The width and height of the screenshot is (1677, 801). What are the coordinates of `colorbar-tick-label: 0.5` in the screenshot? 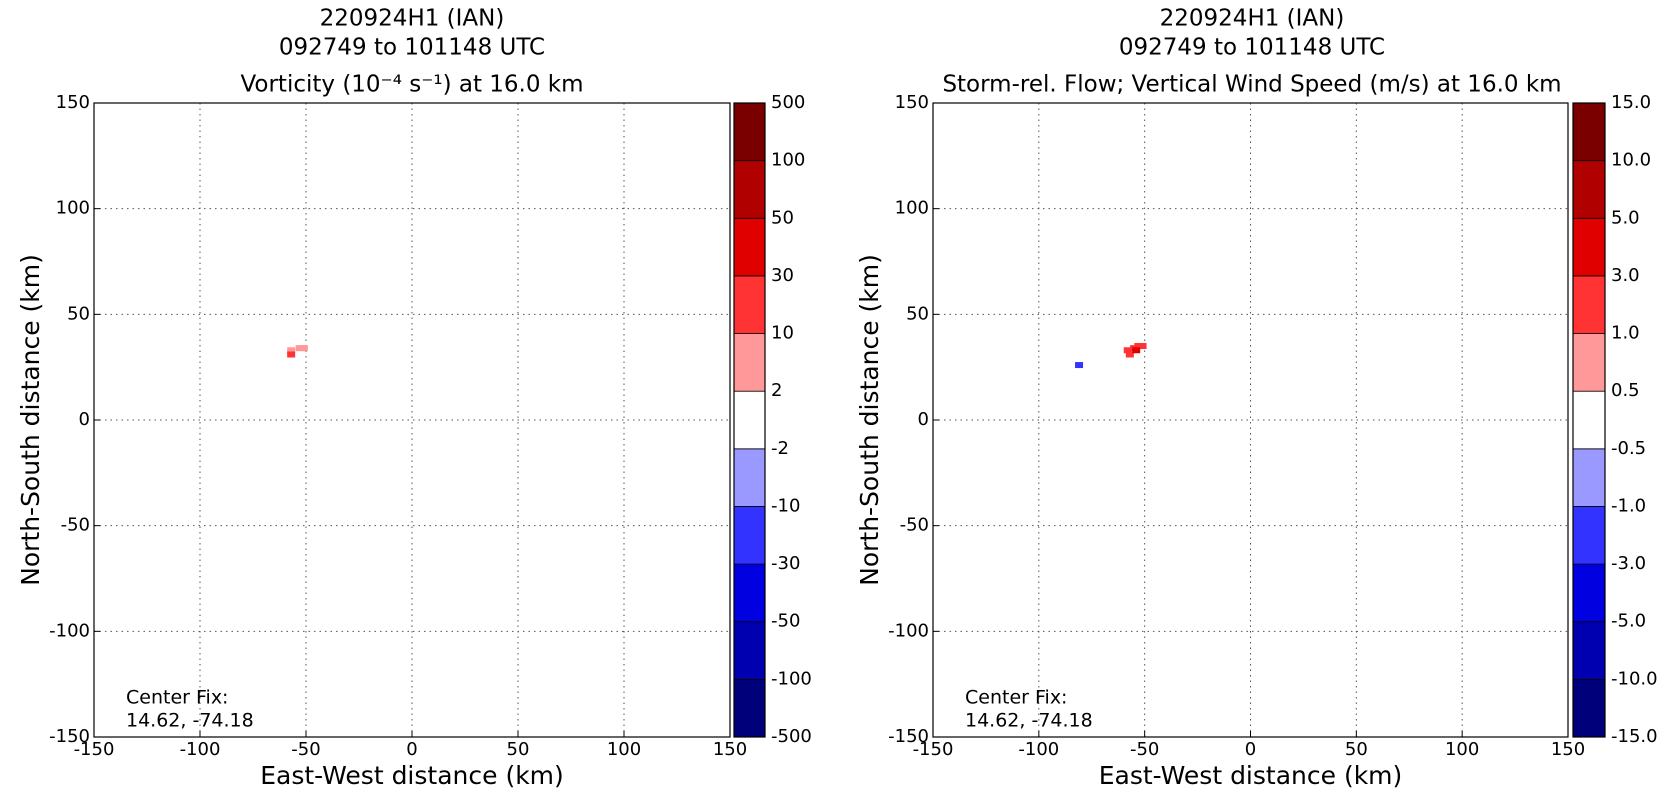 It's located at (1625, 390).